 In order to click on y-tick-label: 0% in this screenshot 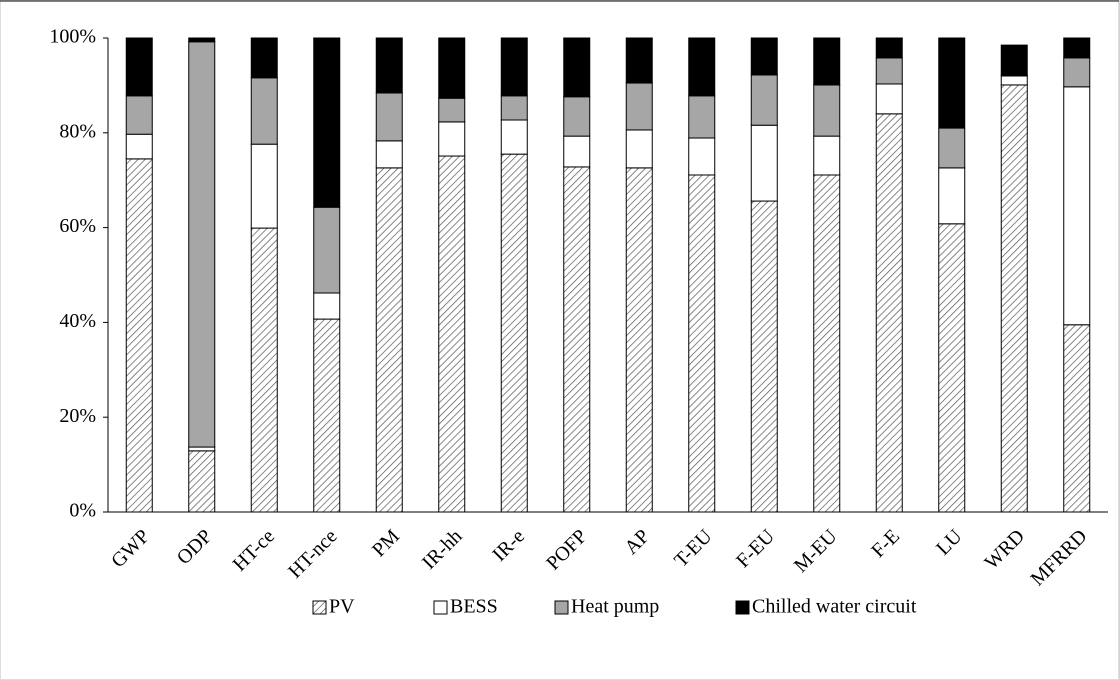, I will do `click(82, 511)`.